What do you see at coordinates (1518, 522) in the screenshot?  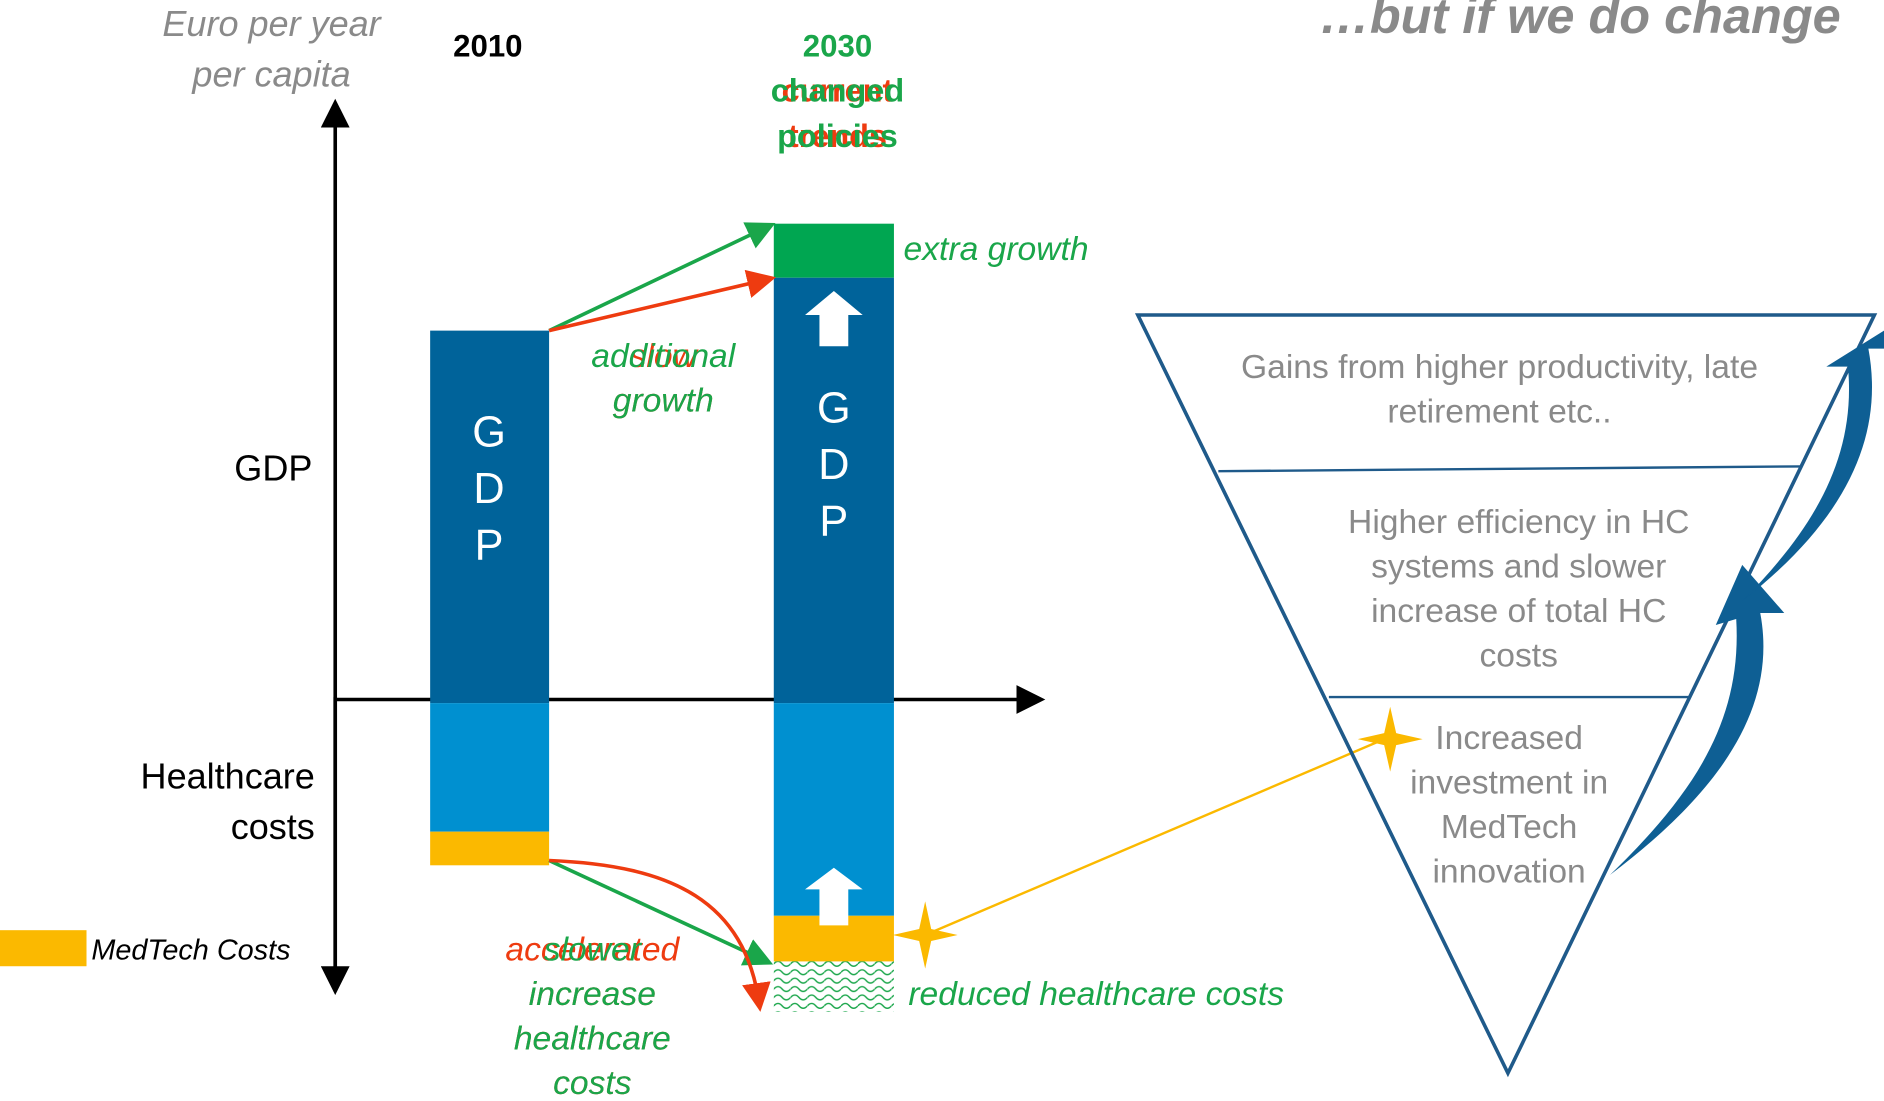 I see `triangle-text: Higher efficiency in HC` at bounding box center [1518, 522].